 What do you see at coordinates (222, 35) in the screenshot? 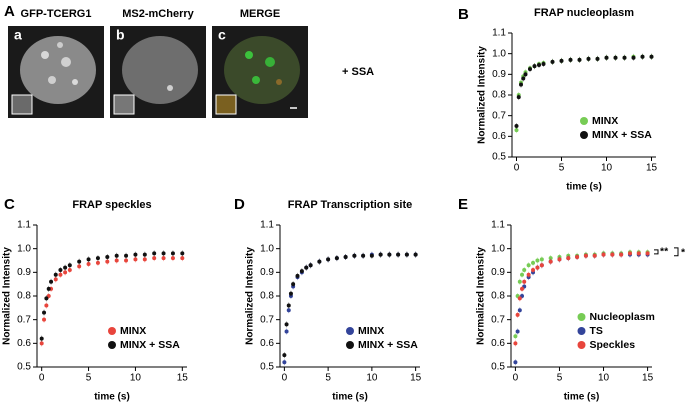
I see `image-letter: c` at bounding box center [222, 35].